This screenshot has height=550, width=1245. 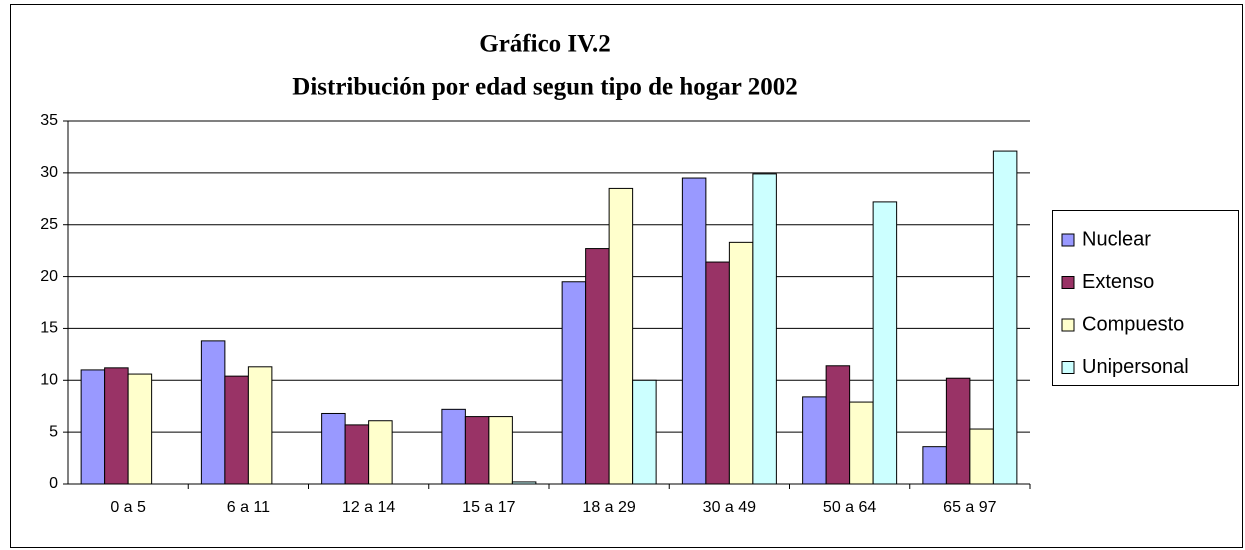 I want to click on x-tick-label: 0 a 5, so click(x=128, y=507).